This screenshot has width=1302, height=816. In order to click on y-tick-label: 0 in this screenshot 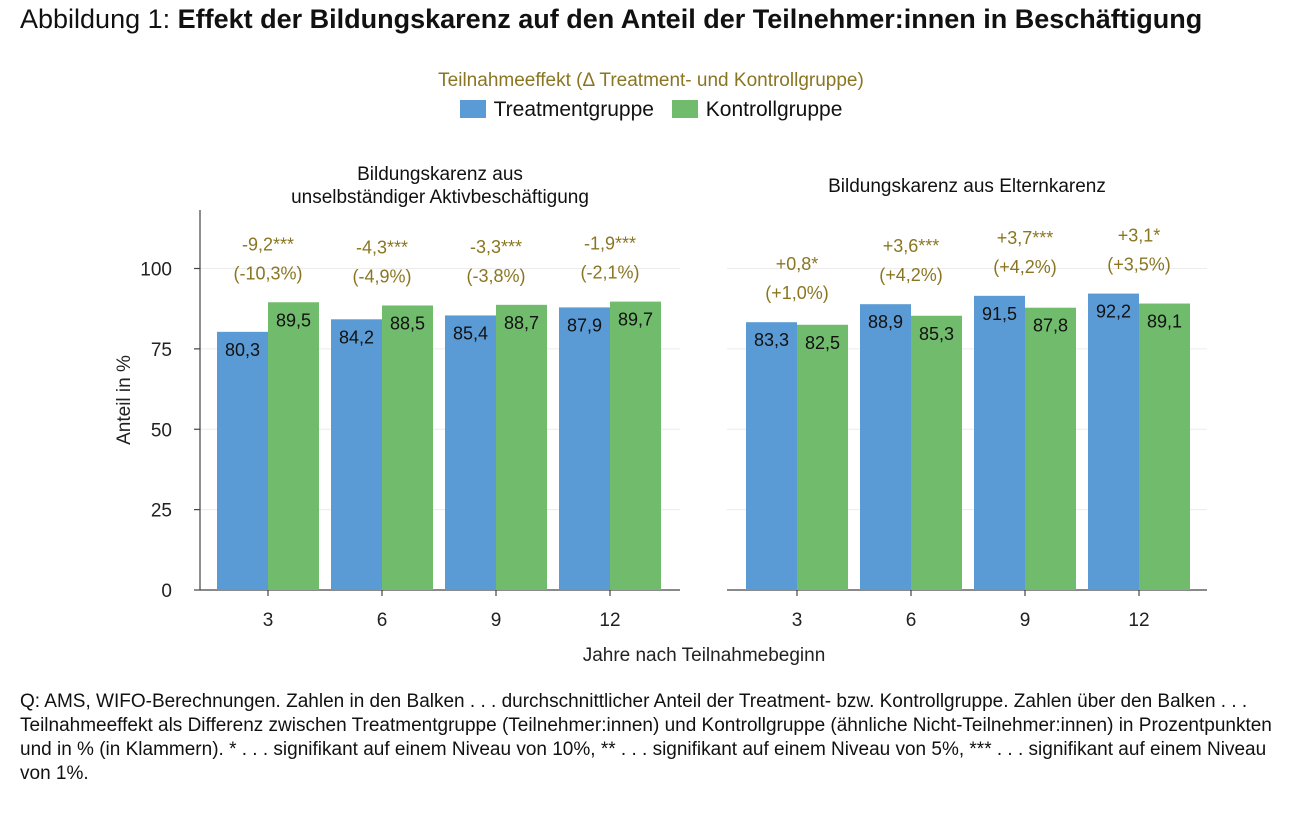, I will do `click(166, 591)`.